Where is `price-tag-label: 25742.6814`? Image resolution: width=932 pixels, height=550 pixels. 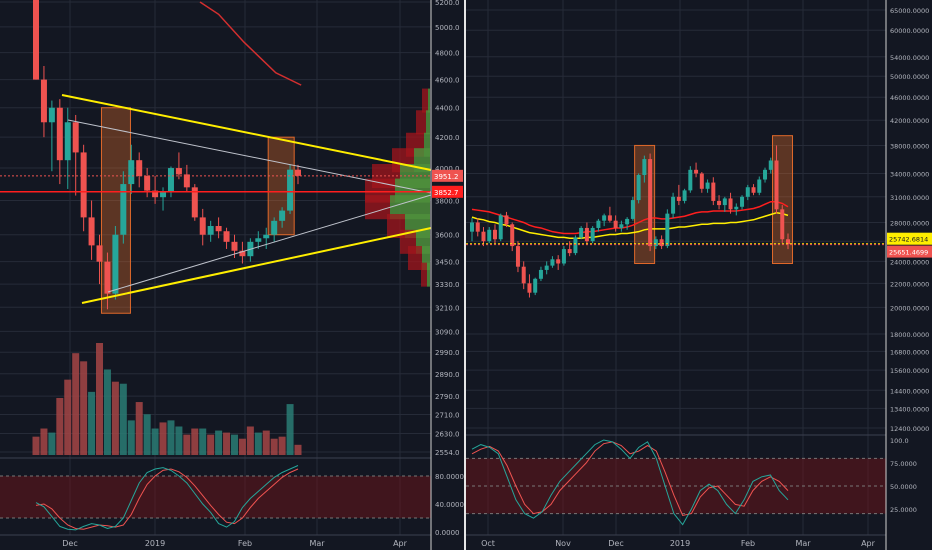 price-tag-label: 25742.6814 is located at coordinates (908, 240).